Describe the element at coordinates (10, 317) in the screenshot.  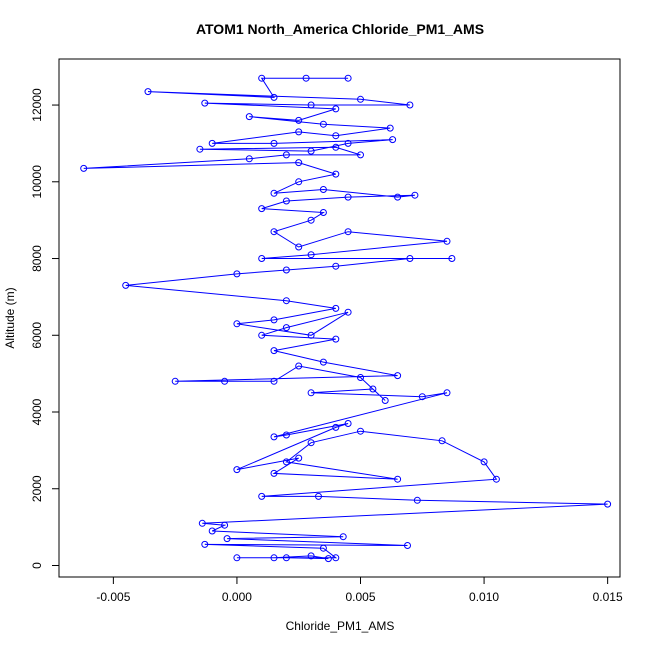
I see `y-axis-label: Altitude (m)` at that location.